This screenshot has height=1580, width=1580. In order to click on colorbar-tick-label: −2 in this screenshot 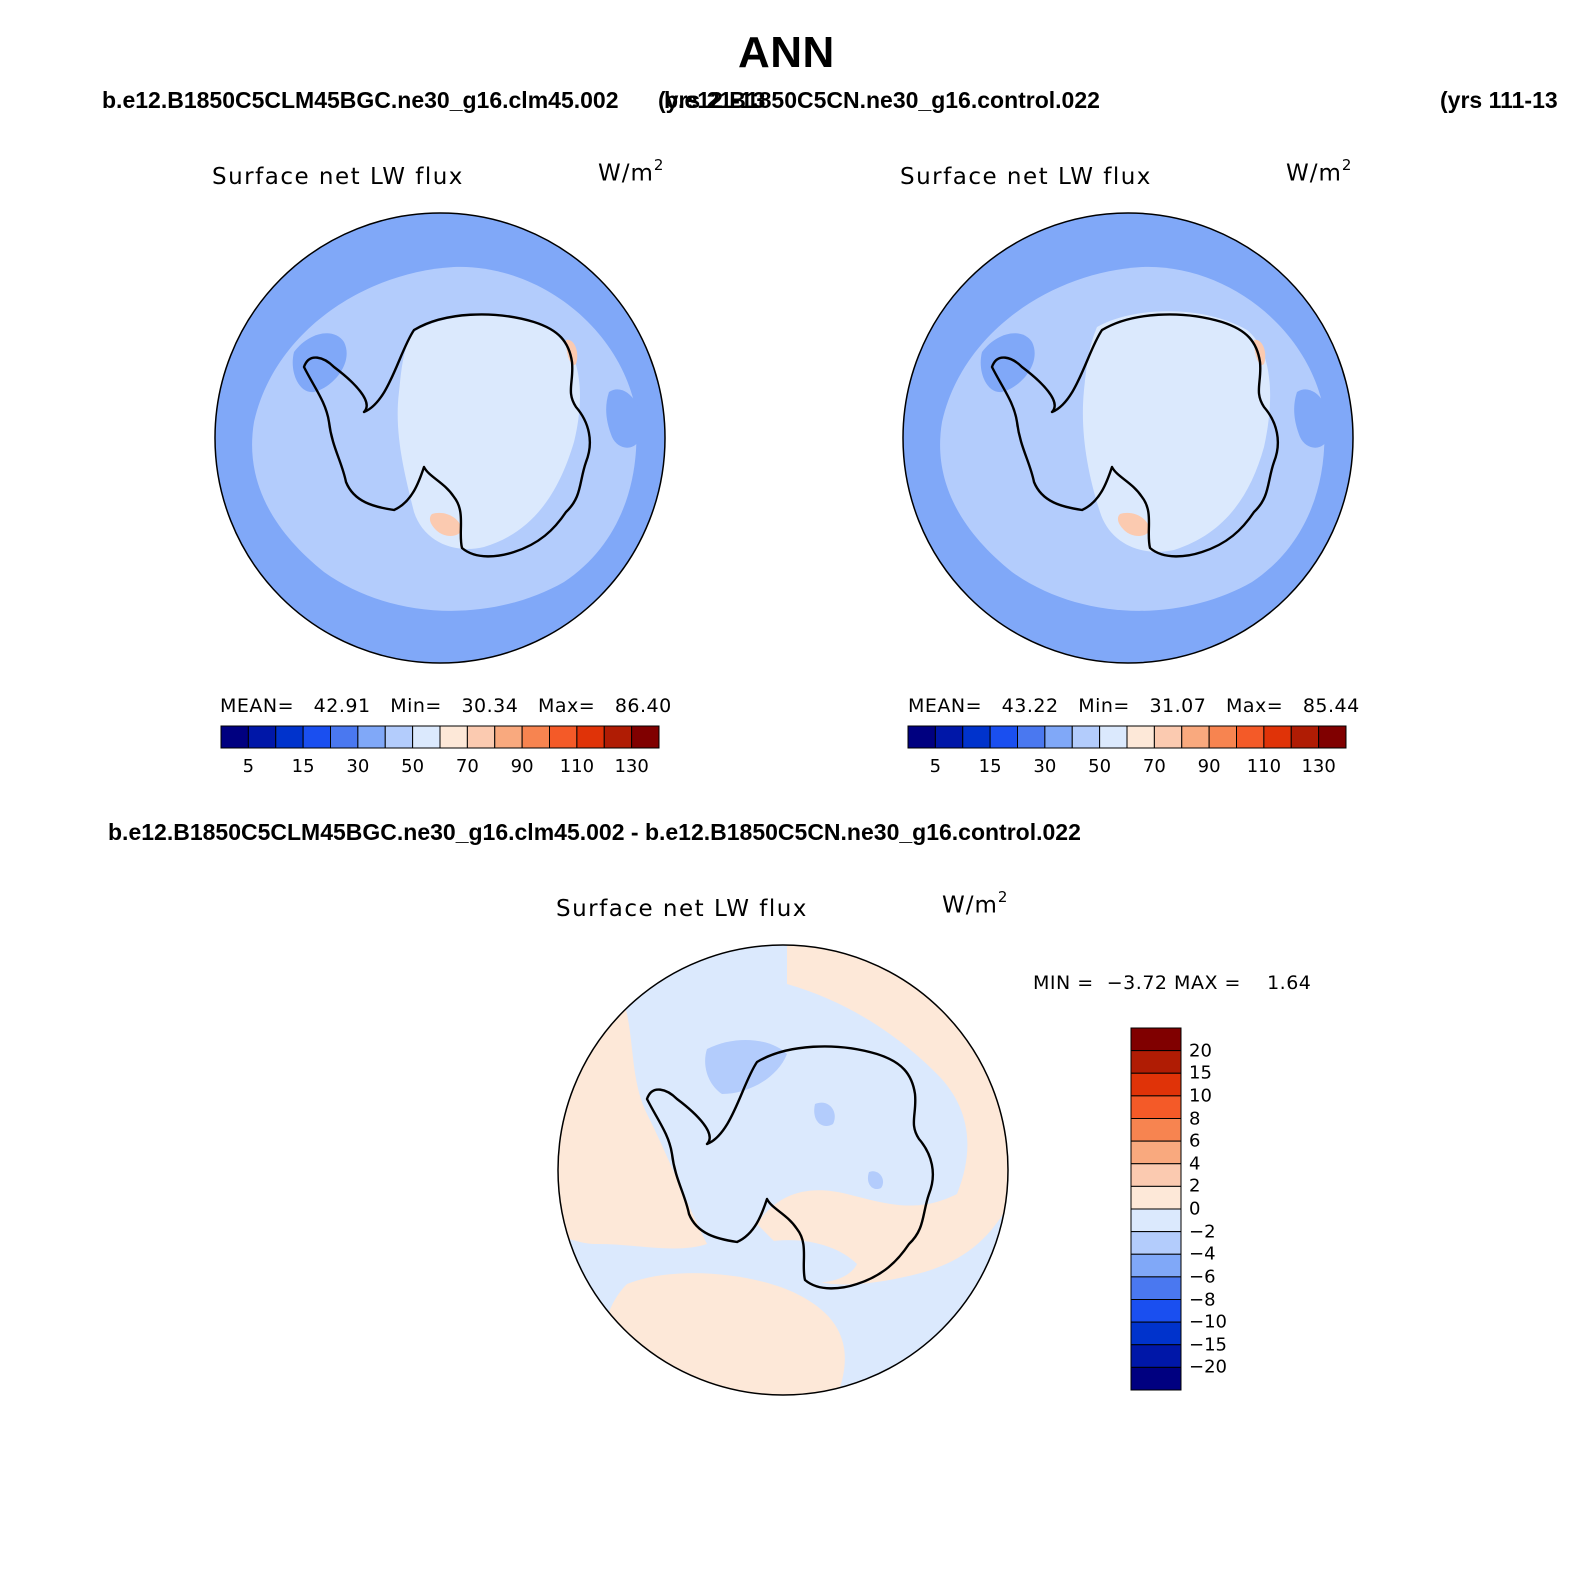, I will do `click(1202, 1232)`.